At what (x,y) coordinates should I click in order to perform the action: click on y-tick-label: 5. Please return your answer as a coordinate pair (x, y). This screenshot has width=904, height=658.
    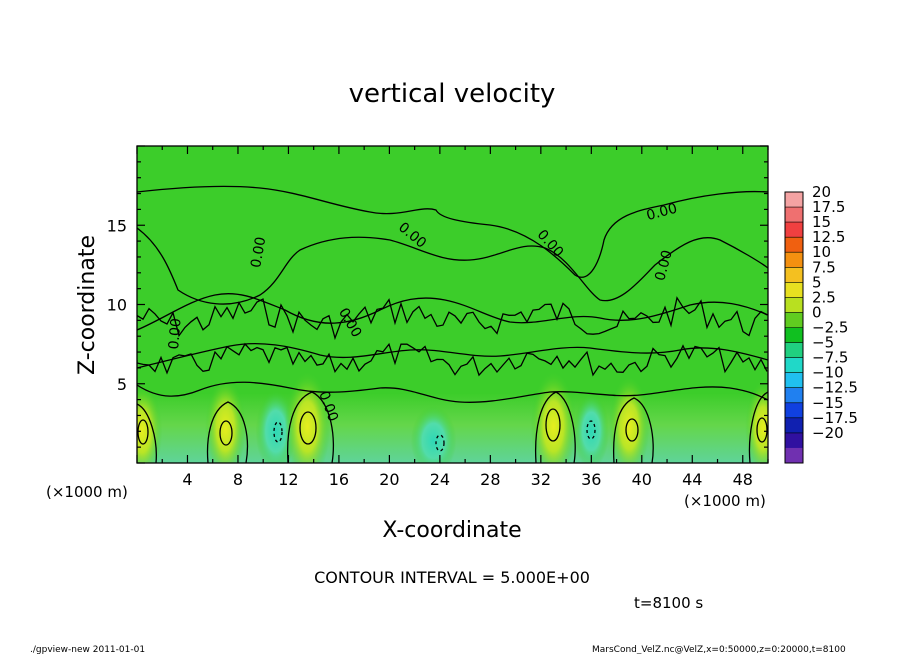
    Looking at the image, I should click on (122, 384).